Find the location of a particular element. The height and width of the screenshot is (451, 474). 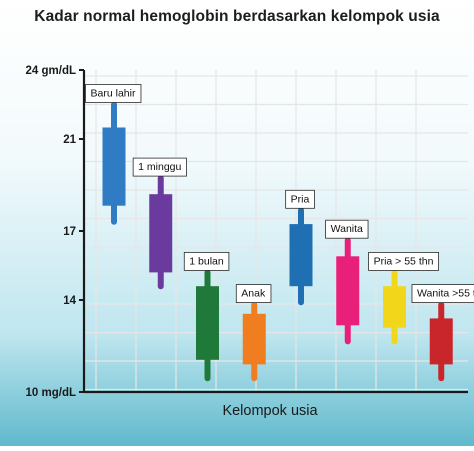

category-label: Pria > 55 thn is located at coordinates (404, 261).